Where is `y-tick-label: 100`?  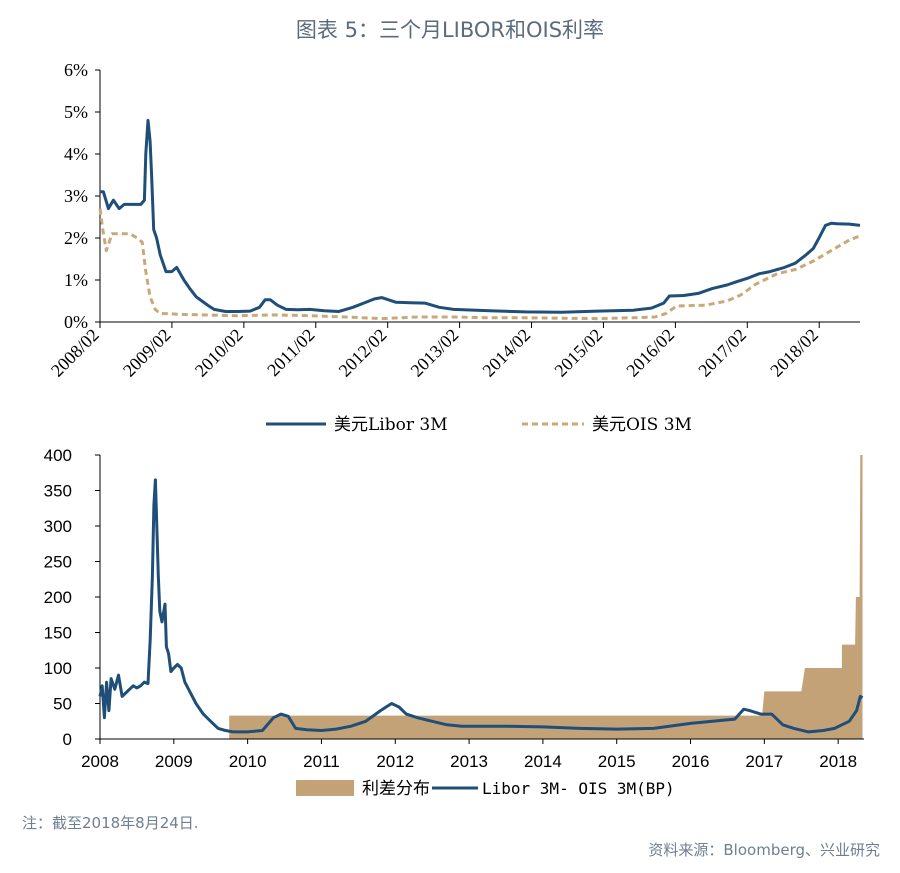
y-tick-label: 100 is located at coordinates (58, 668).